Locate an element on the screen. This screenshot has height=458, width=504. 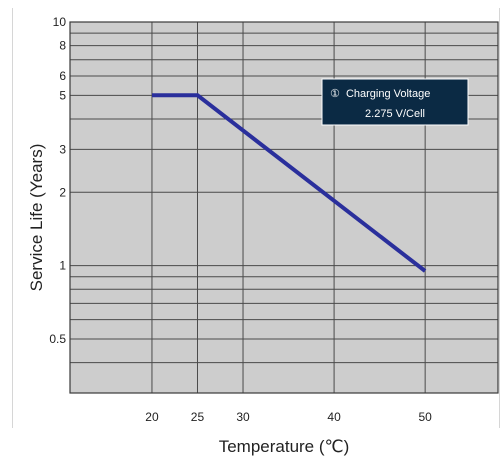
y-tick-label: 1 is located at coordinates (62, 266).